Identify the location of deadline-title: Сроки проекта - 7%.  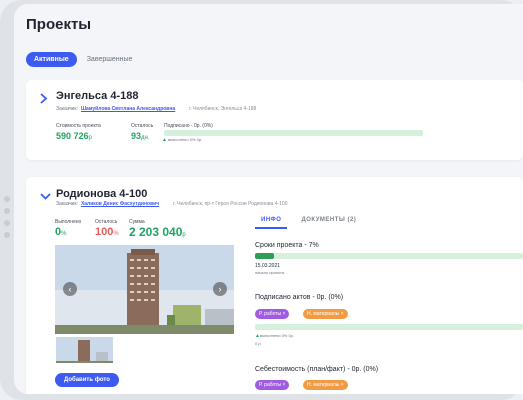
(287, 245).